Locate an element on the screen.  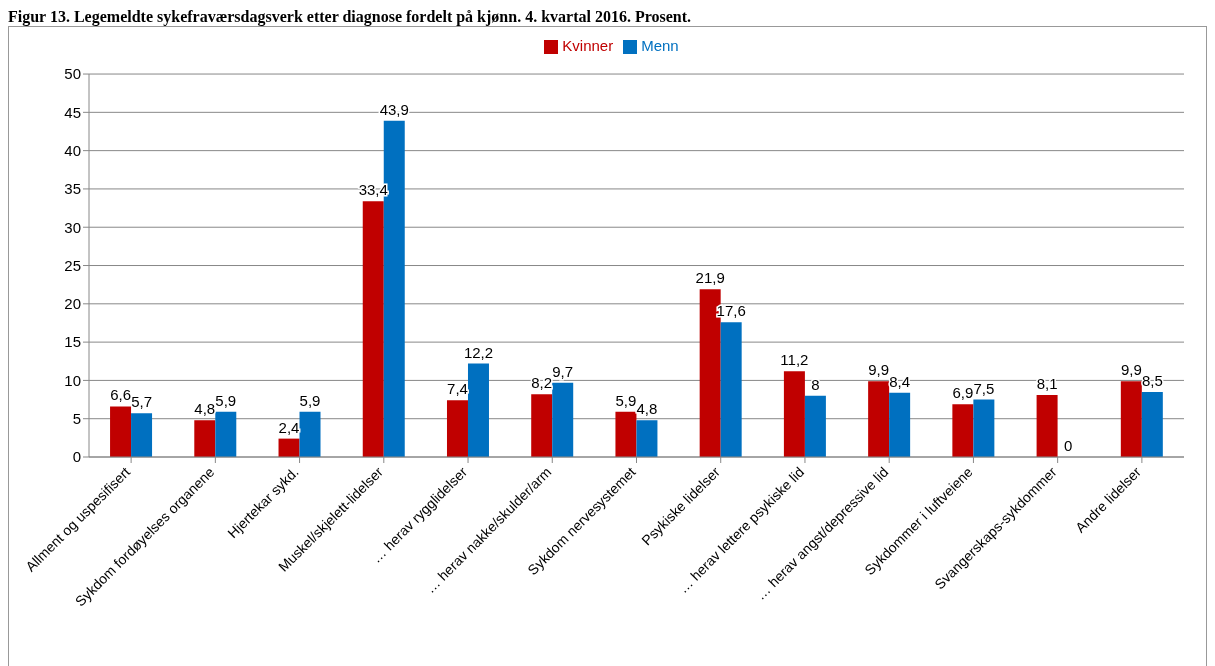
y-tick-label: 30 is located at coordinates (72, 227).